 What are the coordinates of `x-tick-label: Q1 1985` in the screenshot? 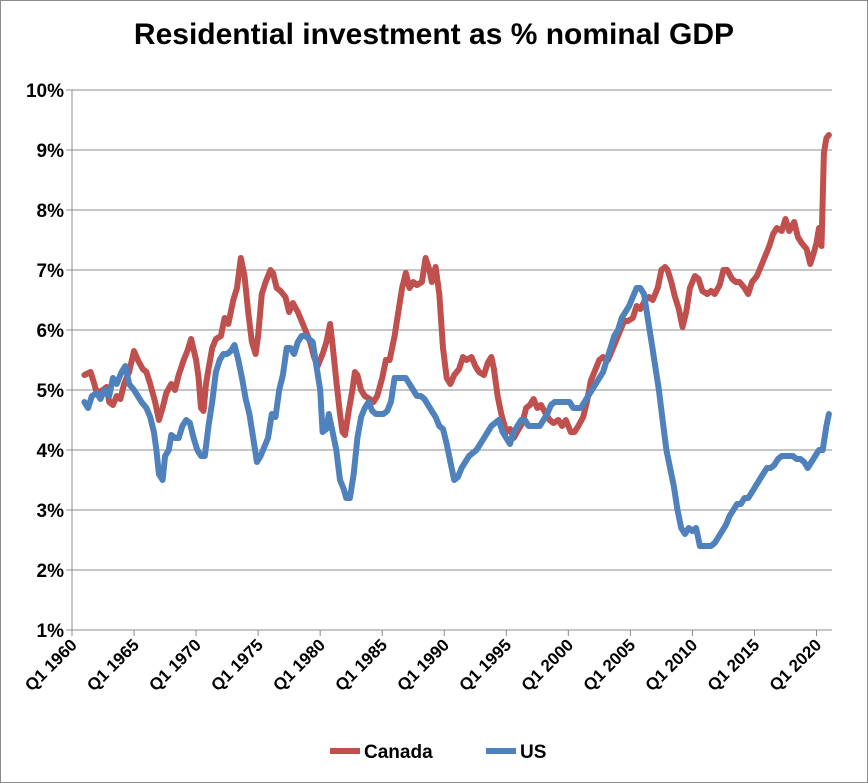 It's located at (361, 665).